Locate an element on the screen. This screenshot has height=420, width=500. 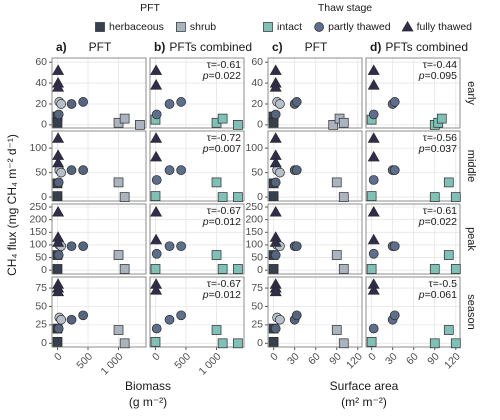
y-tick-label: 25 is located at coordinates (257, 325).